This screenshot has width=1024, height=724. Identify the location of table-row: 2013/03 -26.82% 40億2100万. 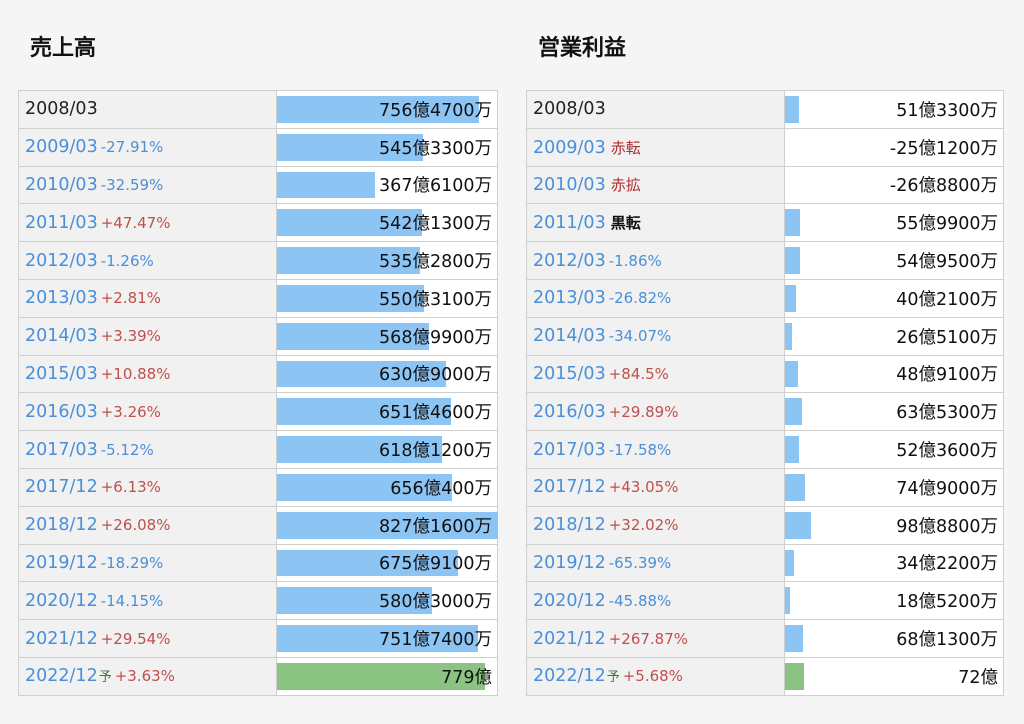
(765, 298).